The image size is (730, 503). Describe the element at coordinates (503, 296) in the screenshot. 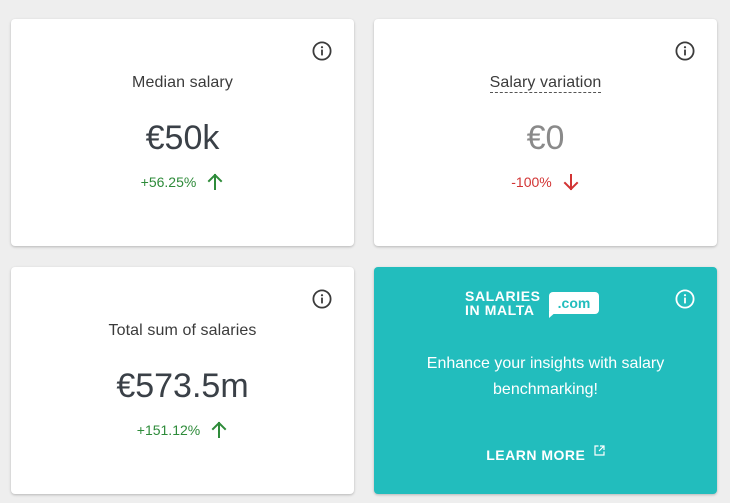

I see `logo-text: SALARIES` at that location.